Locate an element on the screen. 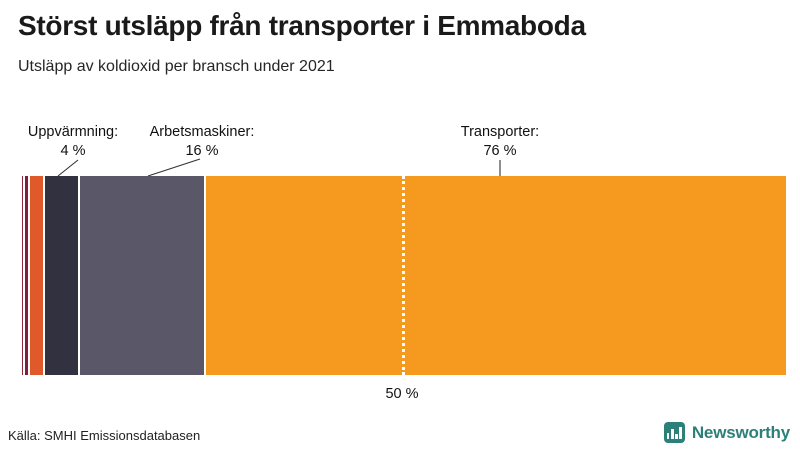 The image size is (800, 450). annotation-leader-lines is located at coordinates (400, 165).